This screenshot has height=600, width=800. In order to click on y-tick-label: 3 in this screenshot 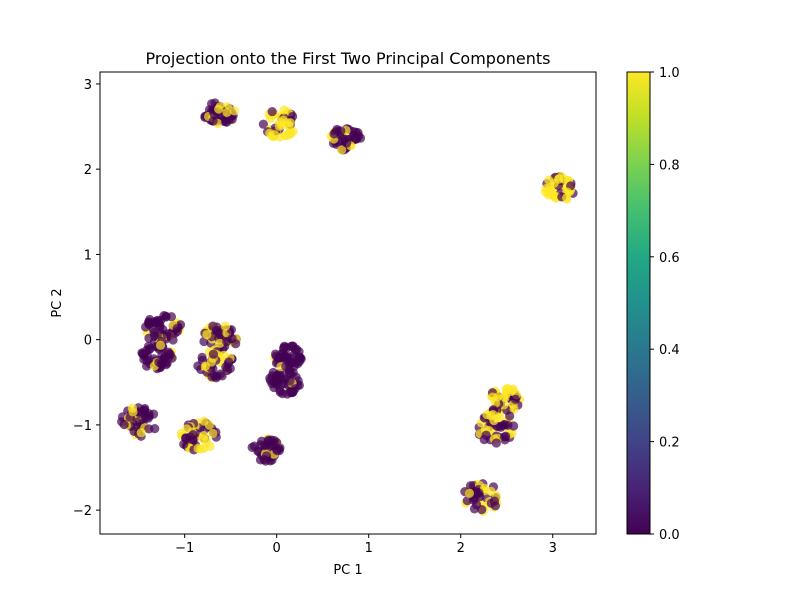, I will do `click(88, 85)`.